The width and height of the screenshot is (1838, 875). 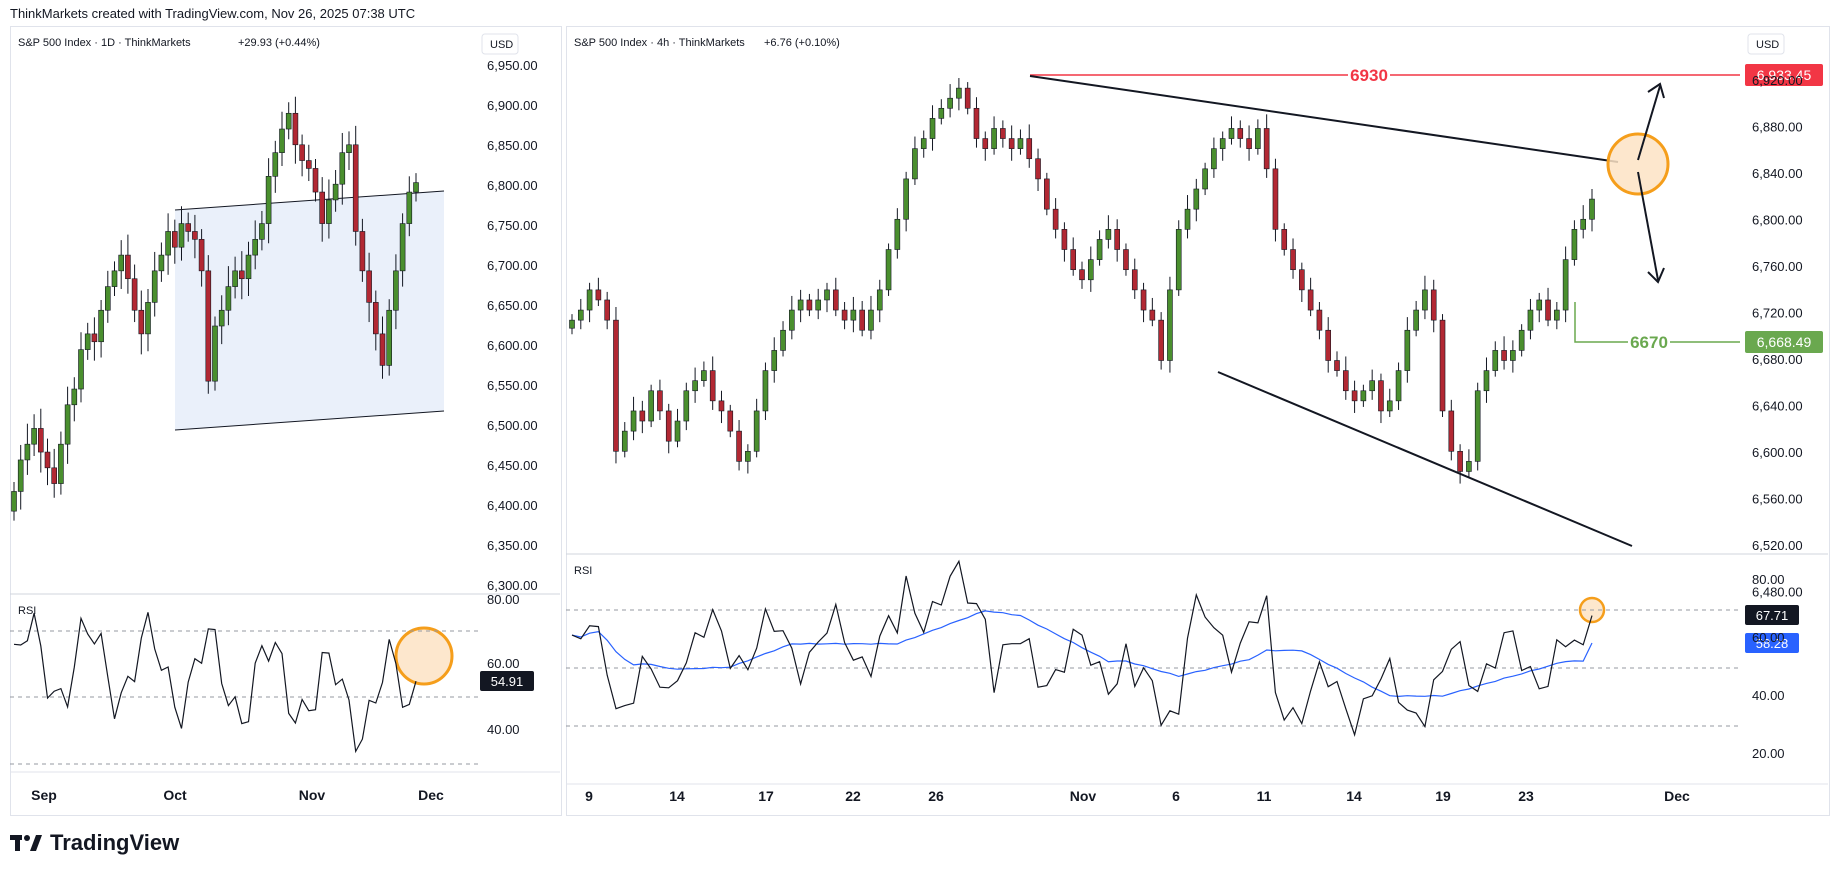 What do you see at coordinates (512, 305) in the screenshot?
I see `left-price-tick: 6,650.00` at bounding box center [512, 305].